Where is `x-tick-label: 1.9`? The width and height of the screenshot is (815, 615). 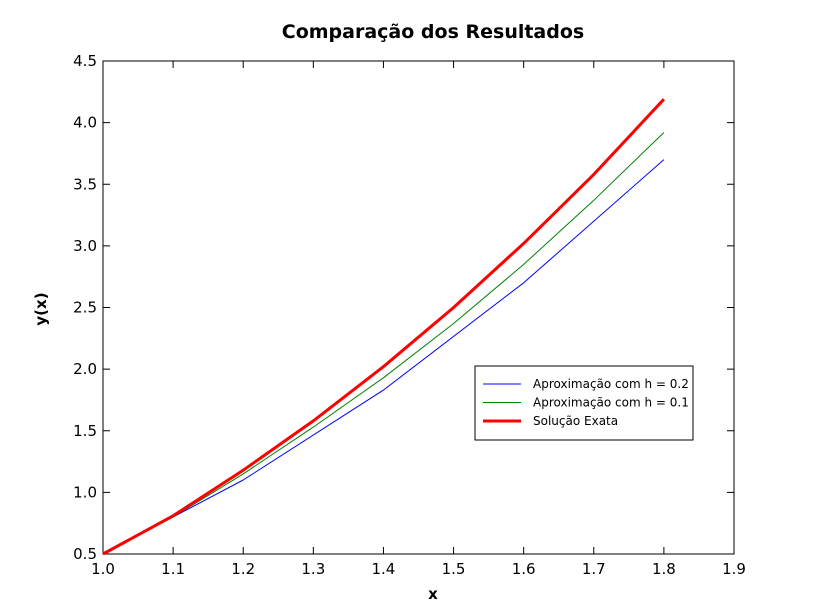
x-tick-label: 1.9 is located at coordinates (734, 569).